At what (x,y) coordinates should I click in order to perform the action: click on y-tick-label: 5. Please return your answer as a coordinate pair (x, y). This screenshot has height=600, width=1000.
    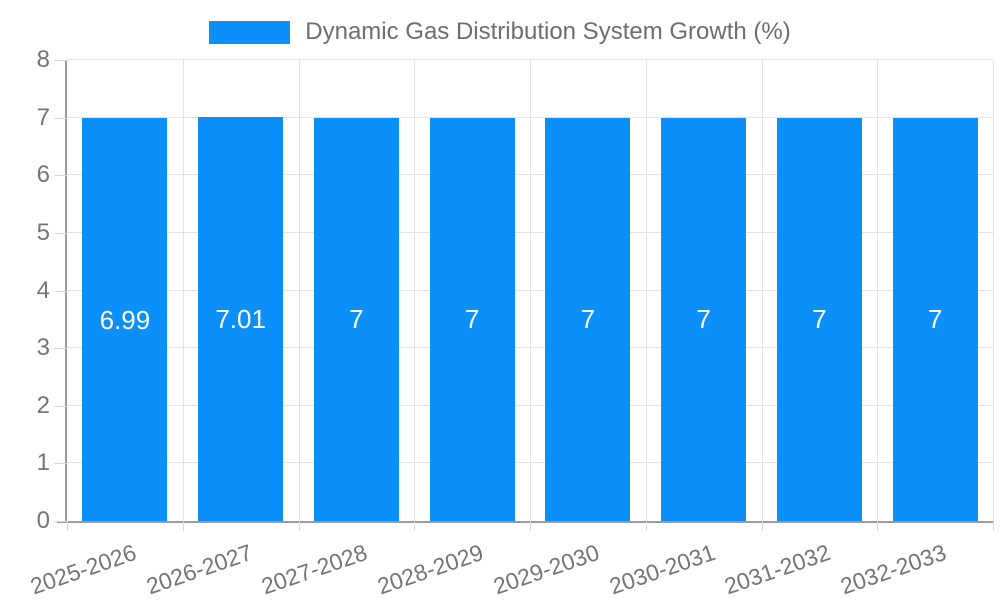
    Looking at the image, I should click on (43, 232).